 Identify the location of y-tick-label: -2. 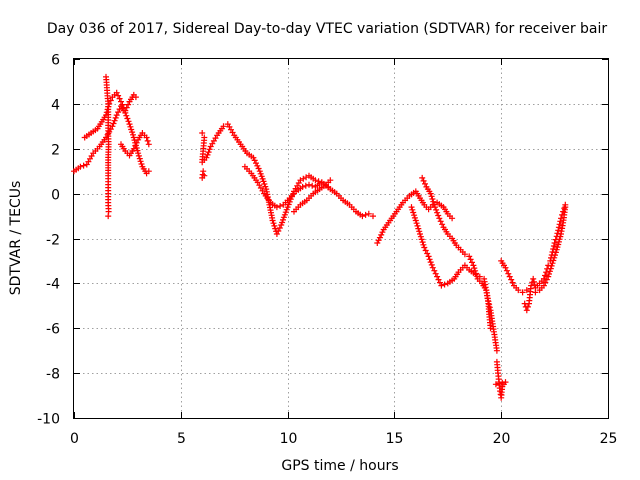
(53, 241).